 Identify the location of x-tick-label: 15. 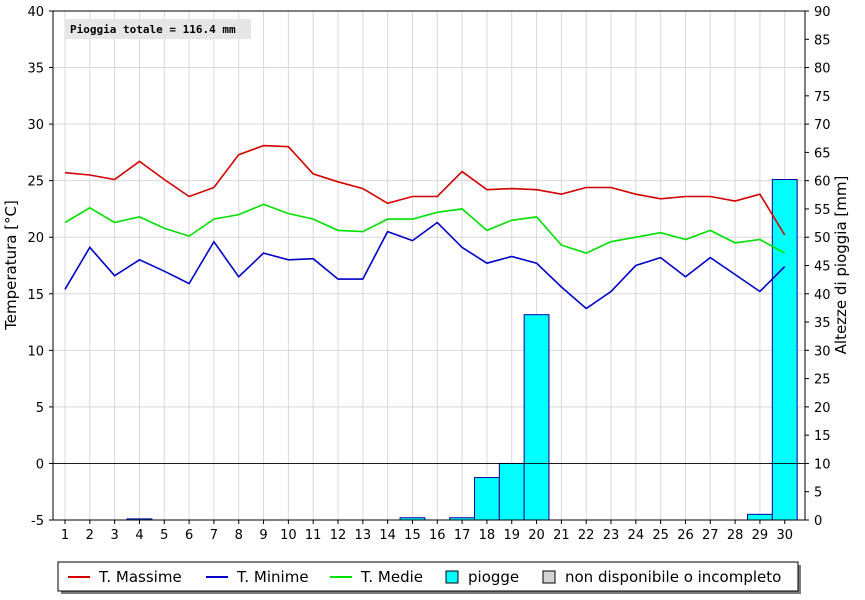
(412, 535).